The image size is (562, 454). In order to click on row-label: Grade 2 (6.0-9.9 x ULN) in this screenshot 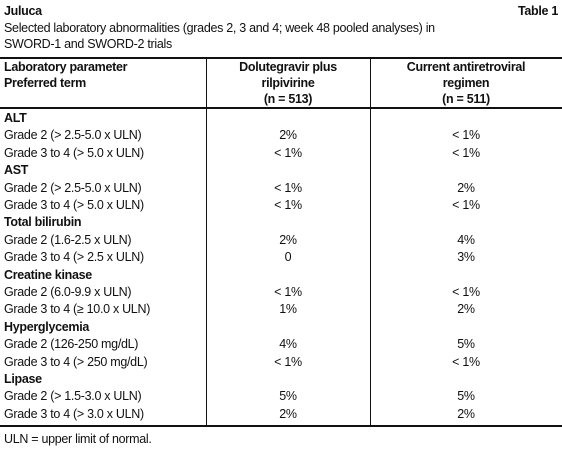, I will do `click(68, 292)`.